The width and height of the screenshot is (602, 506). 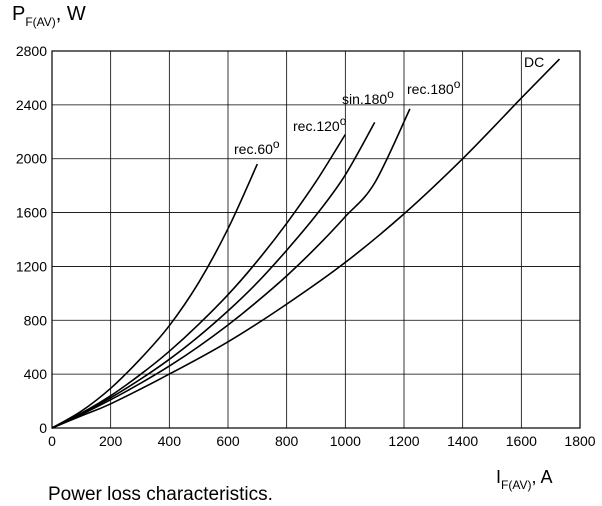 What do you see at coordinates (516, 485) in the screenshot?
I see `x-axis-label-sub: F(AV)` at bounding box center [516, 485].